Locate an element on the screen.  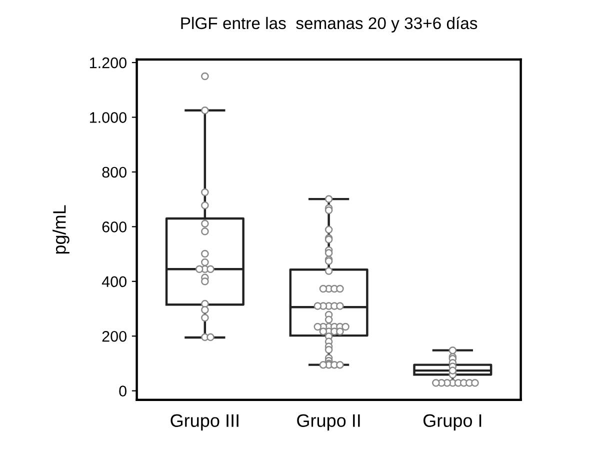
y-tick-label: 200 is located at coordinates (114, 336).